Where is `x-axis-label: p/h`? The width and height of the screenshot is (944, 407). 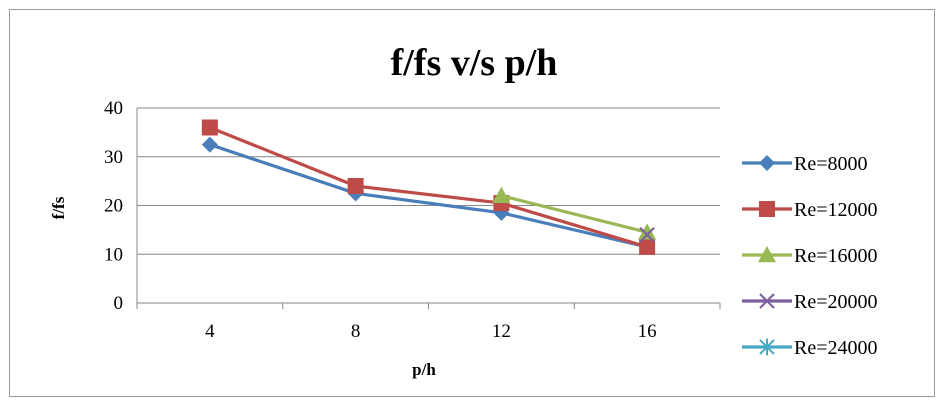
x-axis-label: p/h is located at coordinates (424, 369).